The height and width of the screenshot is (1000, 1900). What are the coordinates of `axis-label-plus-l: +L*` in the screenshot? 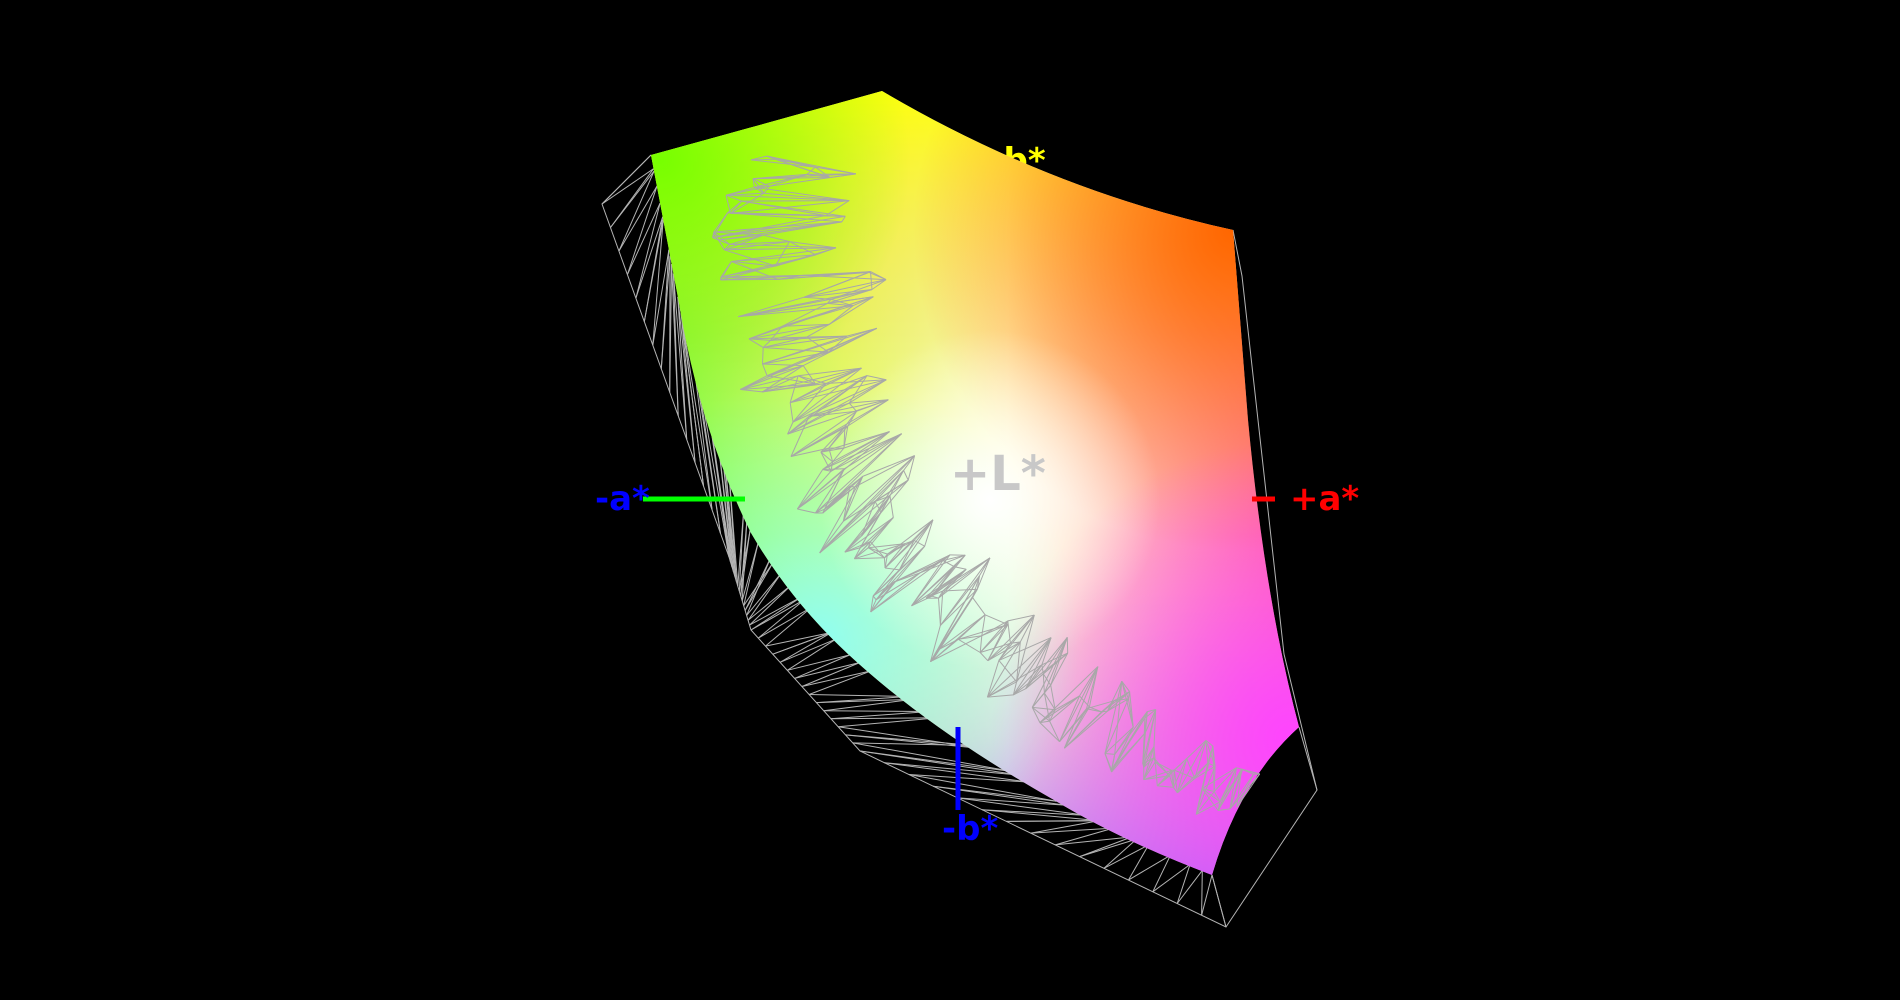 It's located at (998, 474).